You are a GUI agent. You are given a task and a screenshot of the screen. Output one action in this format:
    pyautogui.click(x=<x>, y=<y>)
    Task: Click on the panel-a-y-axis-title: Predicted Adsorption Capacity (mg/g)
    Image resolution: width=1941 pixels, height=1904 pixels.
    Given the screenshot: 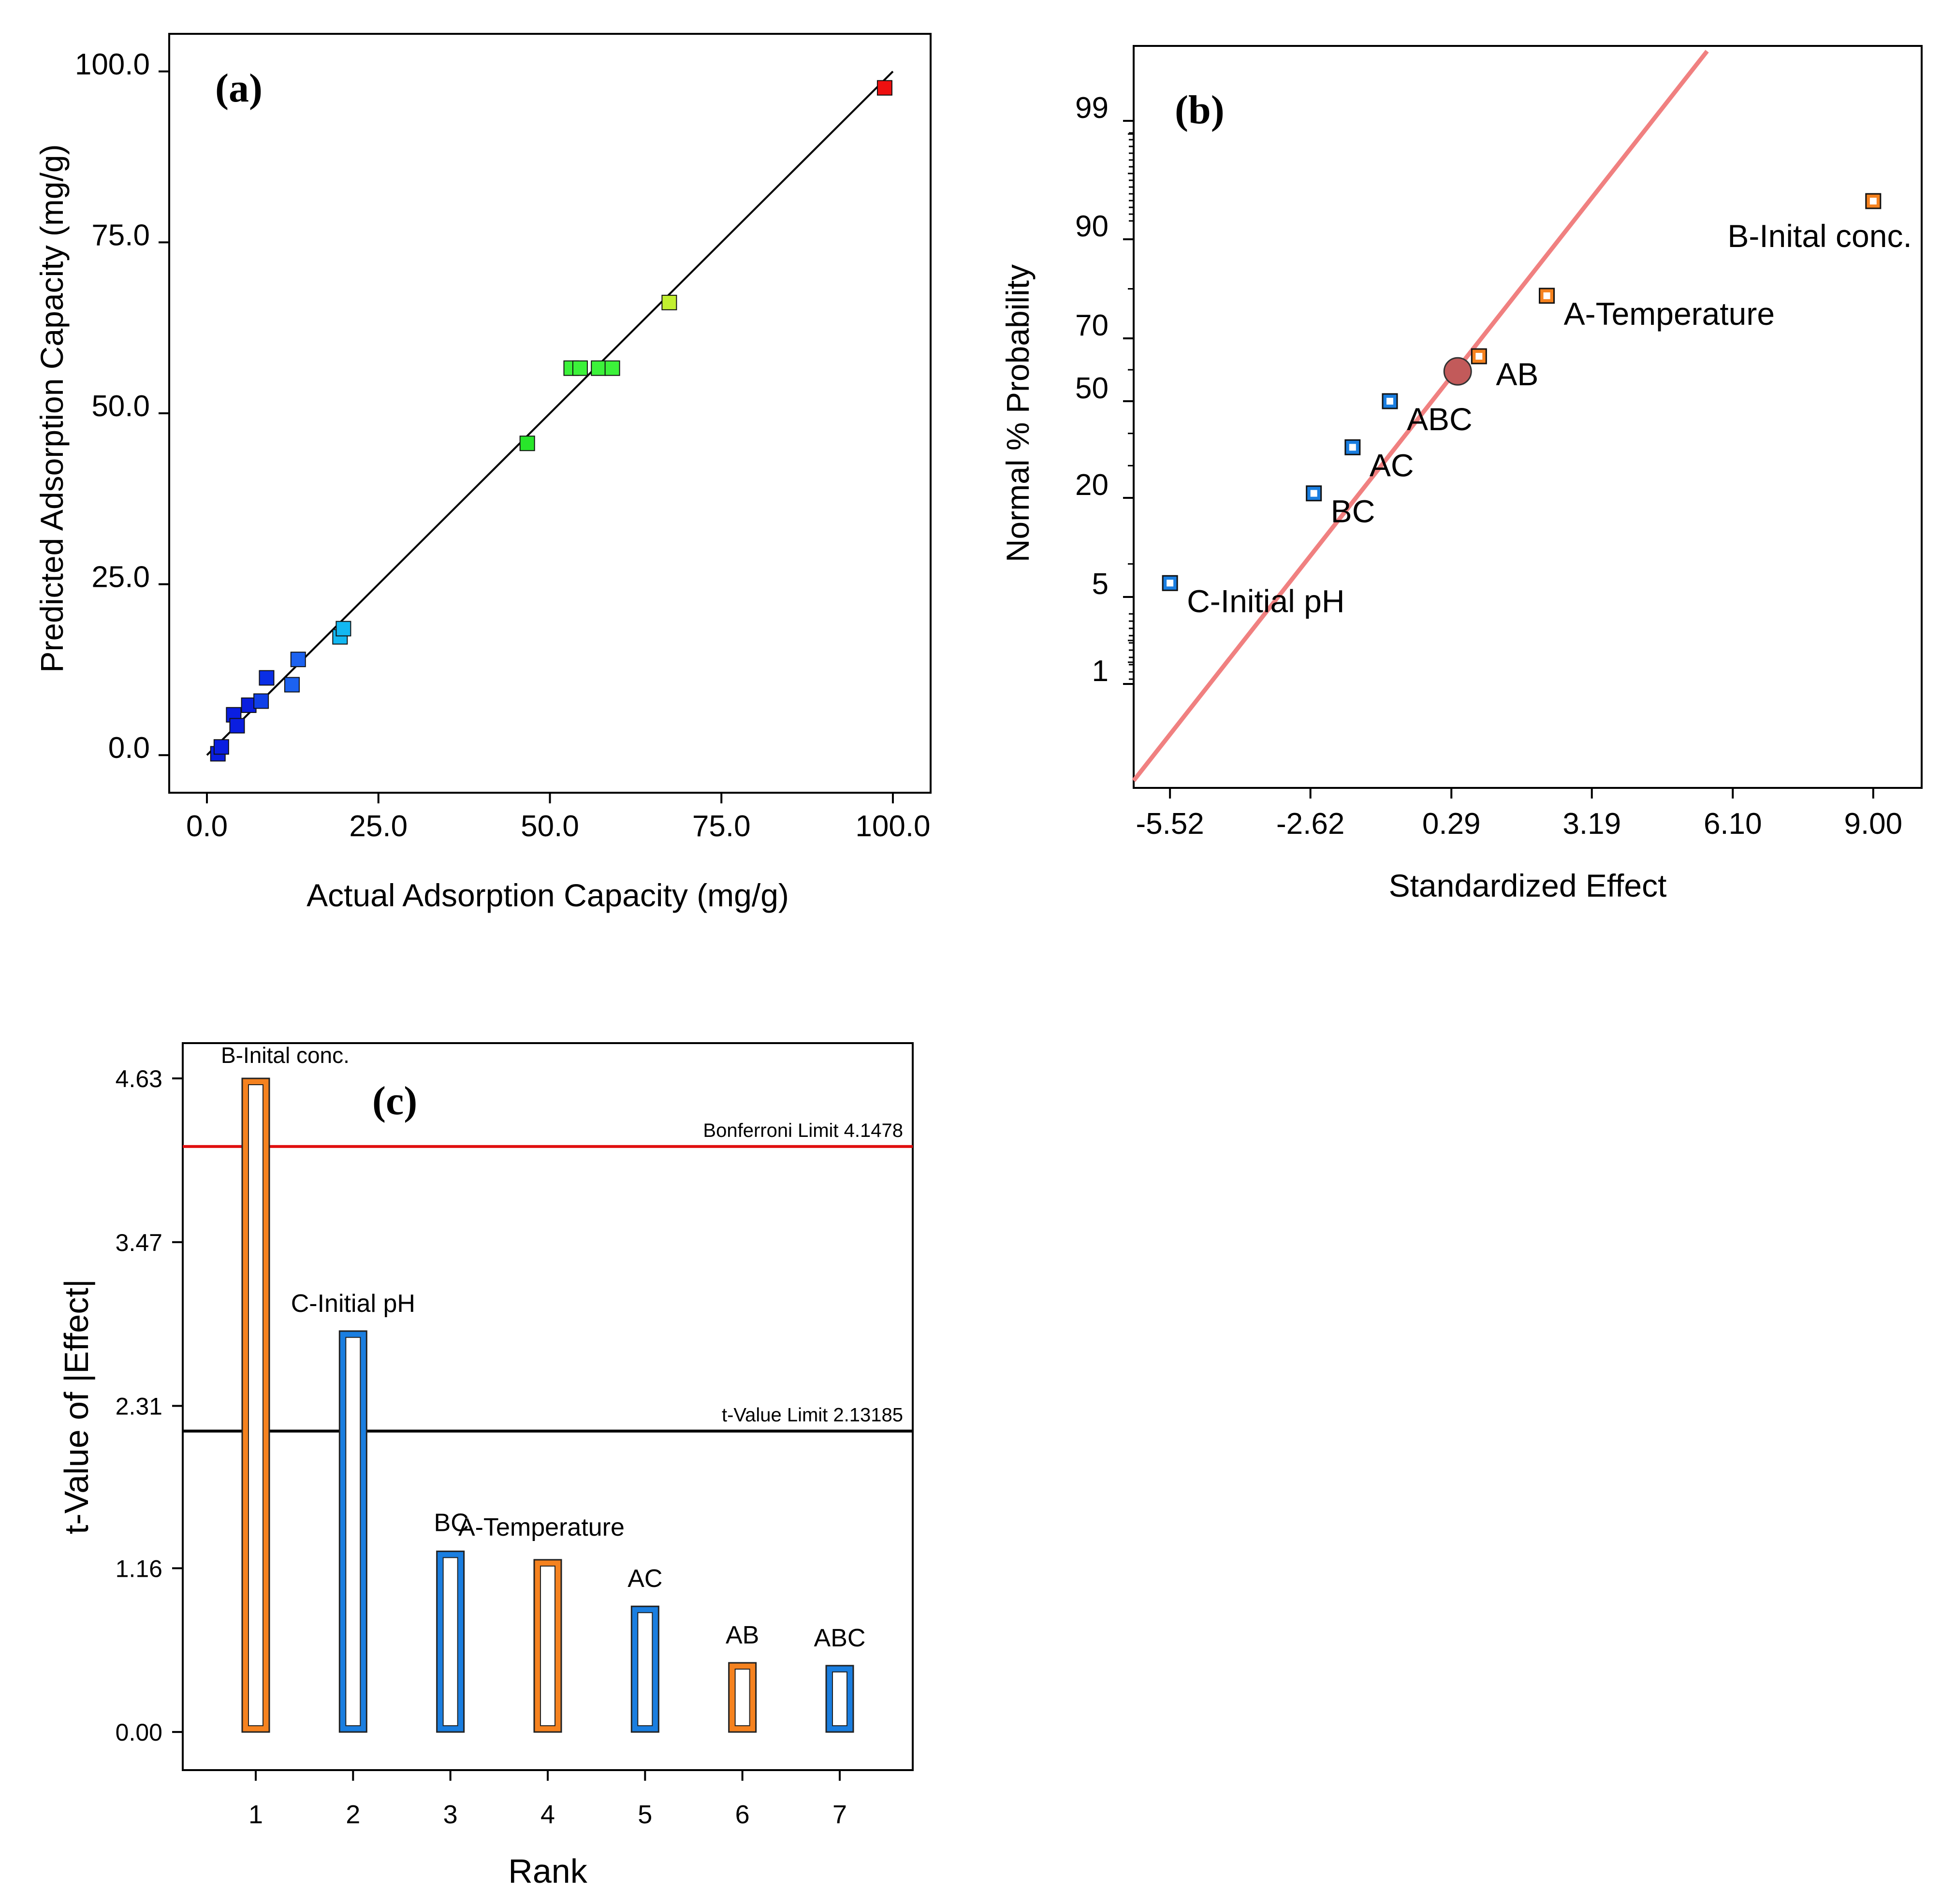 What is the action you would take?
    pyautogui.click(x=52, y=408)
    